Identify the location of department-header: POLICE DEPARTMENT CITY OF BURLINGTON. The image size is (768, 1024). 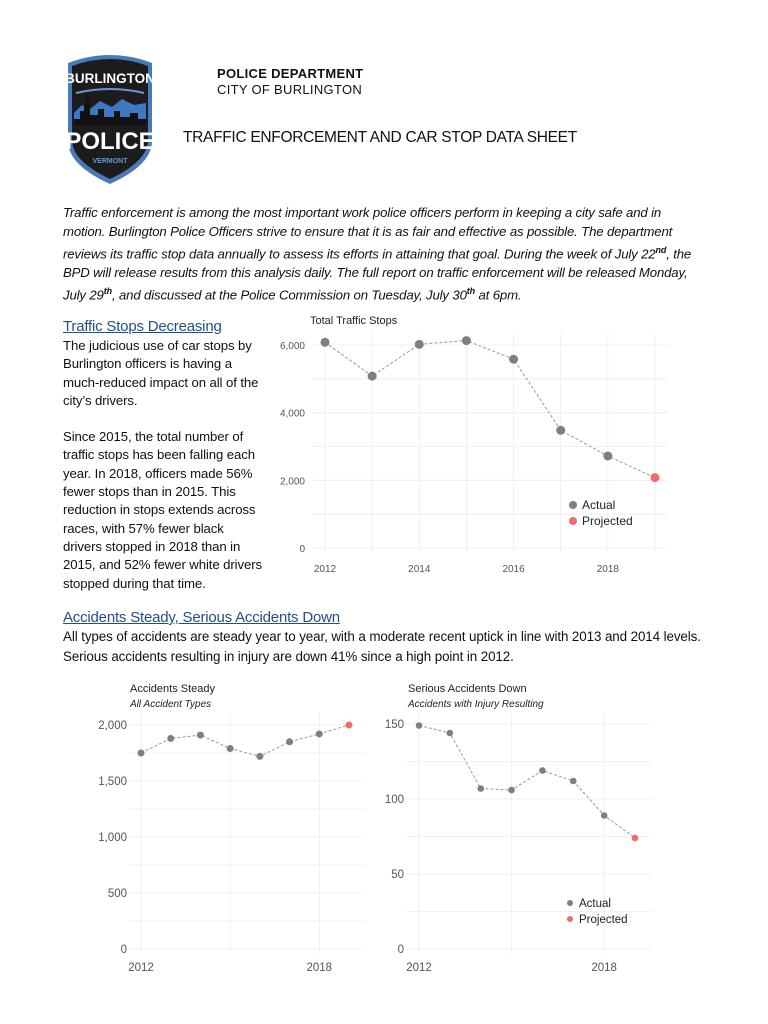
(290, 82).